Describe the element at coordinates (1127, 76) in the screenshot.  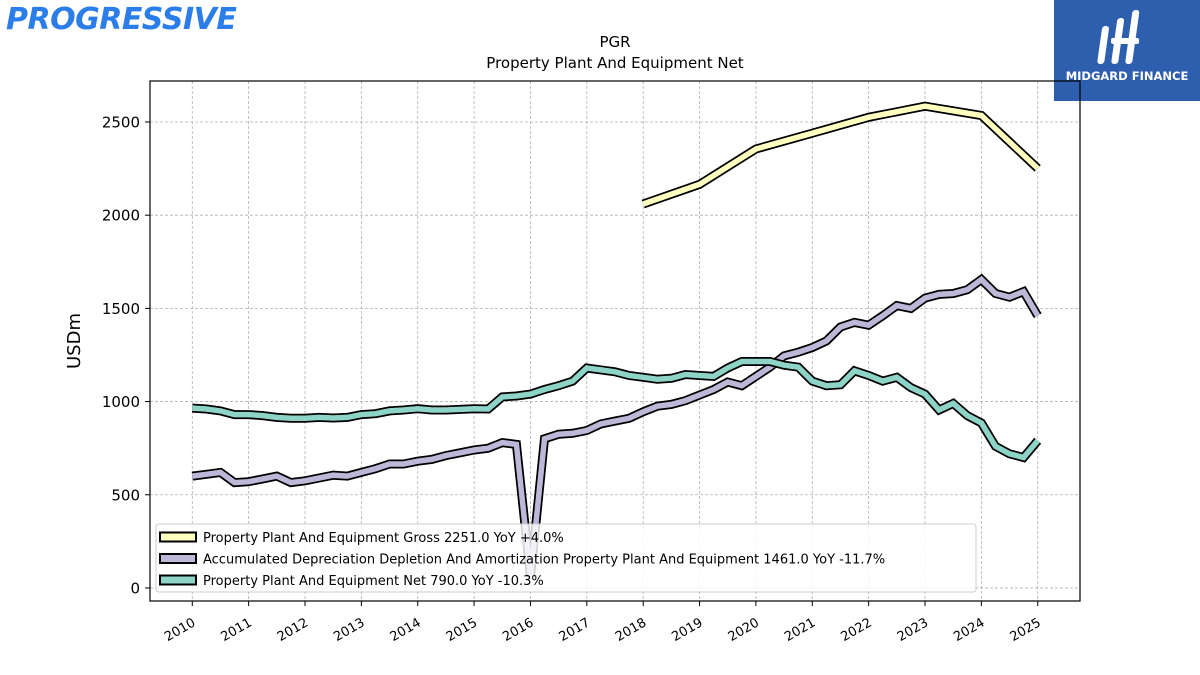
I see `midgard-finance-text: MIDGARD FINANCE` at that location.